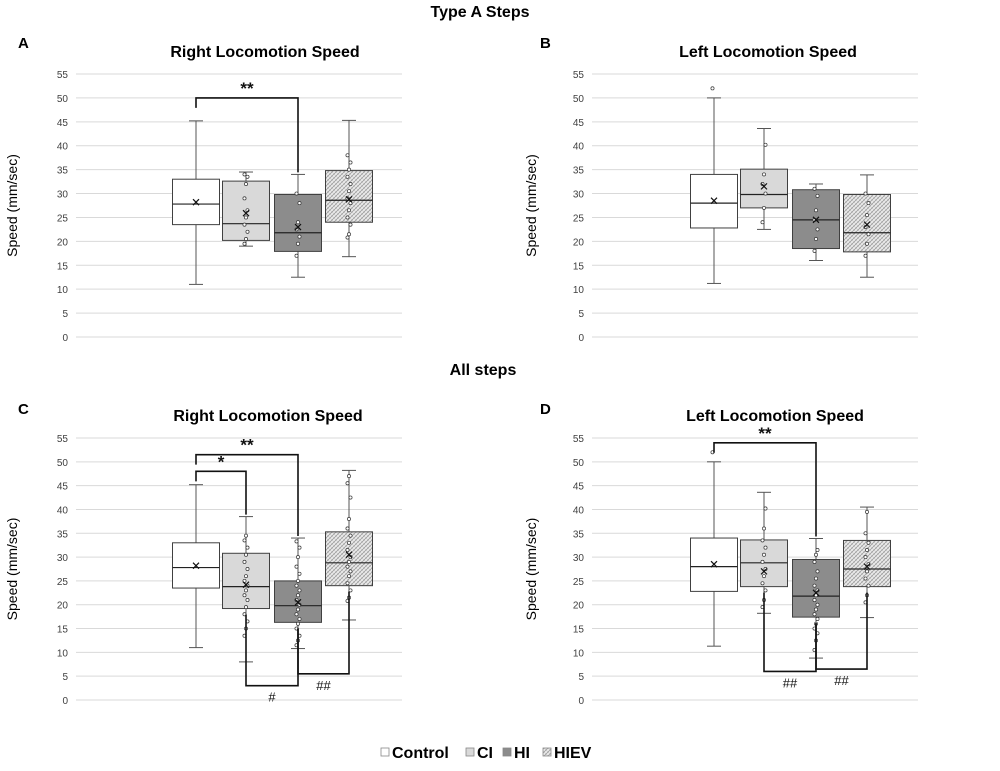 The height and width of the screenshot is (771, 1000). Describe the element at coordinates (272, 697) in the screenshot. I see `hash-label: #` at that location.